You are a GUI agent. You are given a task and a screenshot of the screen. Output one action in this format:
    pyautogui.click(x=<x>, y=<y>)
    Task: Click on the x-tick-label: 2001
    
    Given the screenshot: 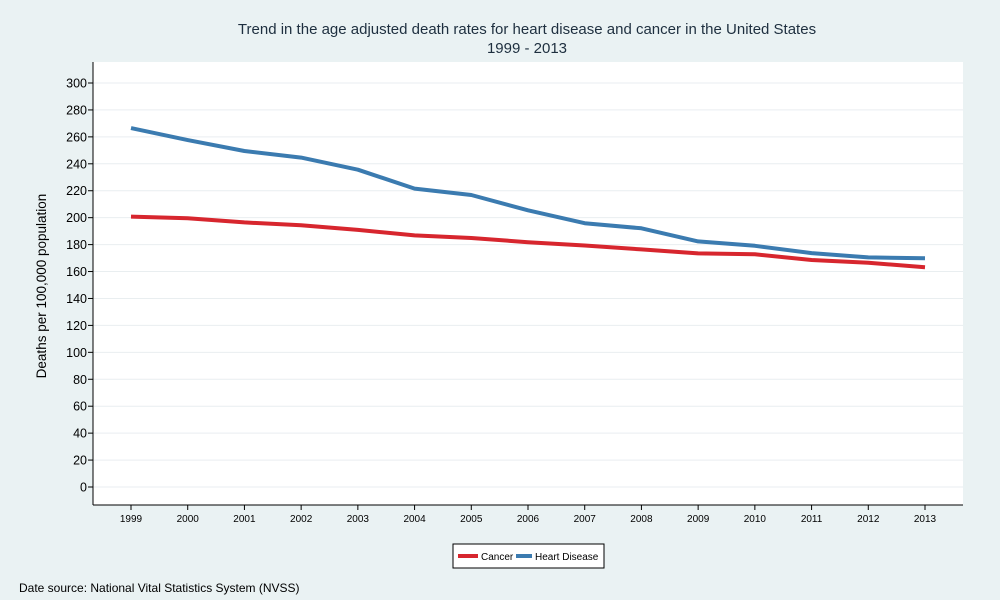 What is the action you would take?
    pyautogui.click(x=244, y=519)
    